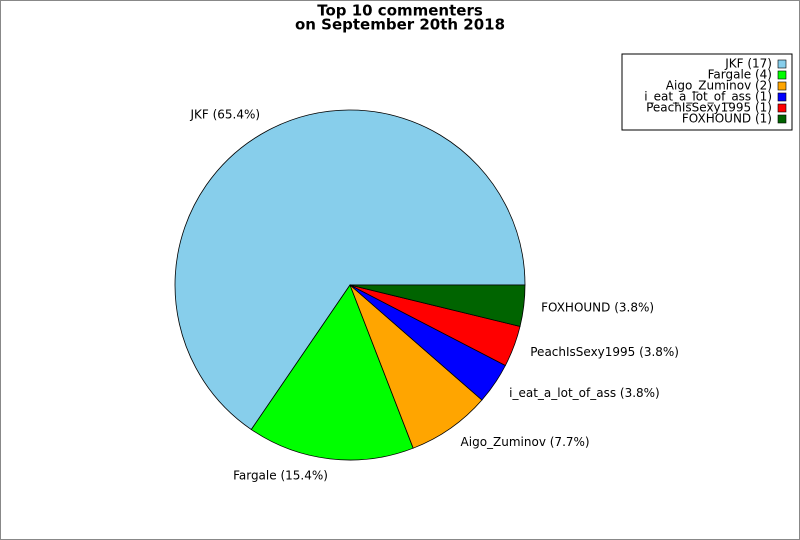 This screenshot has width=800, height=540. I want to click on chart-subtitle: on September 20th 2018, so click(400, 25).